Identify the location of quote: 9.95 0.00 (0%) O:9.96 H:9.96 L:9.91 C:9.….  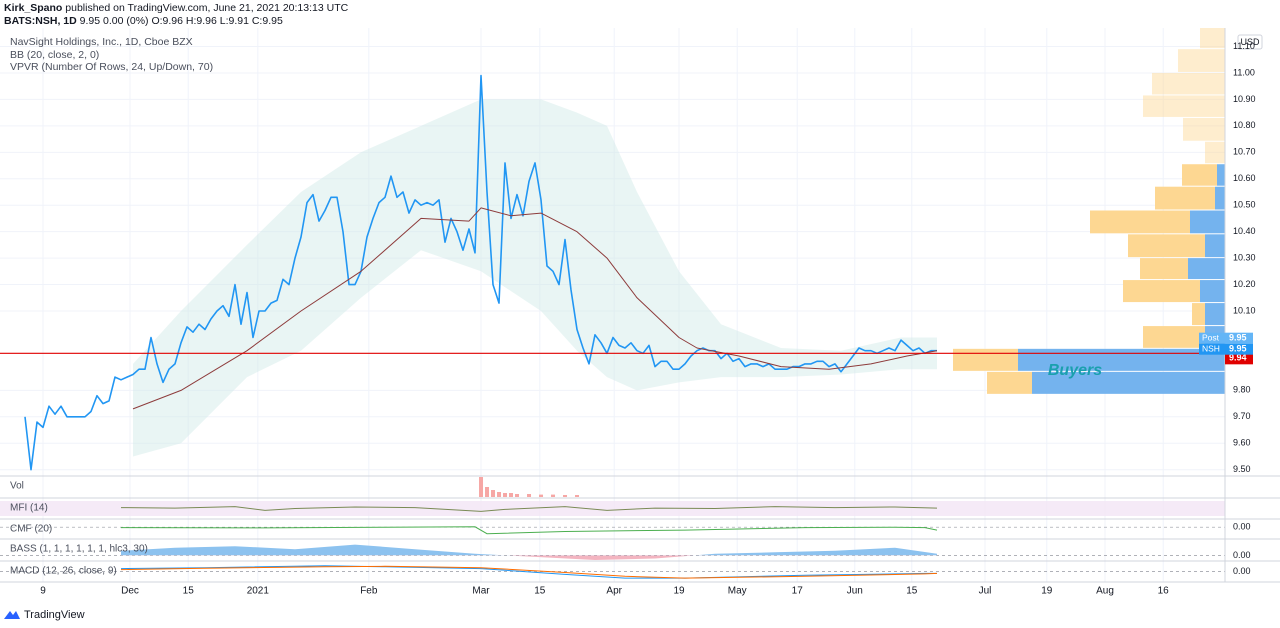
(181, 21).